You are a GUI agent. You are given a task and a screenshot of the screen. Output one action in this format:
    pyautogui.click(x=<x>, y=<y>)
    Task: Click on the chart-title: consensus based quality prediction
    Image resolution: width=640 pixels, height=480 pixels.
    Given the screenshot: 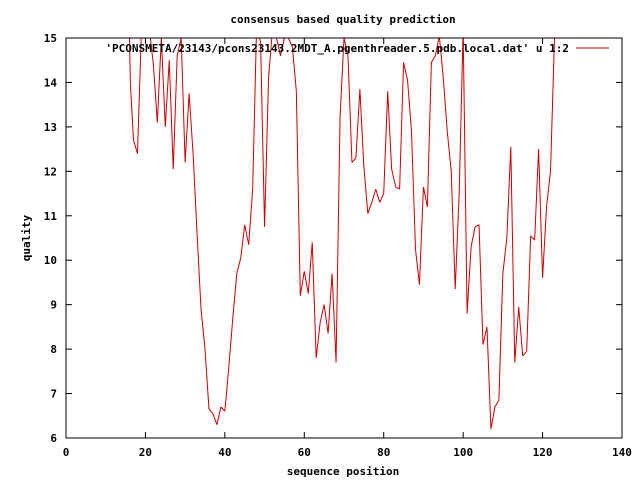 What is the action you would take?
    pyautogui.click(x=342, y=19)
    